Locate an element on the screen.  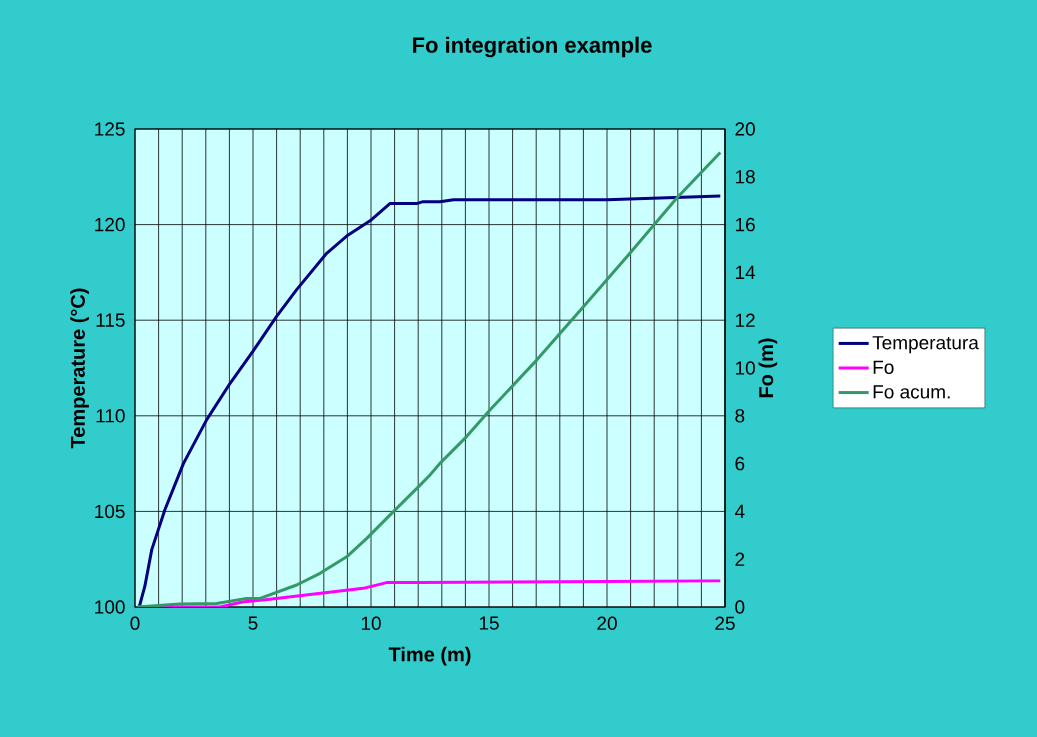
legend-label: Fo is located at coordinates (883, 367).